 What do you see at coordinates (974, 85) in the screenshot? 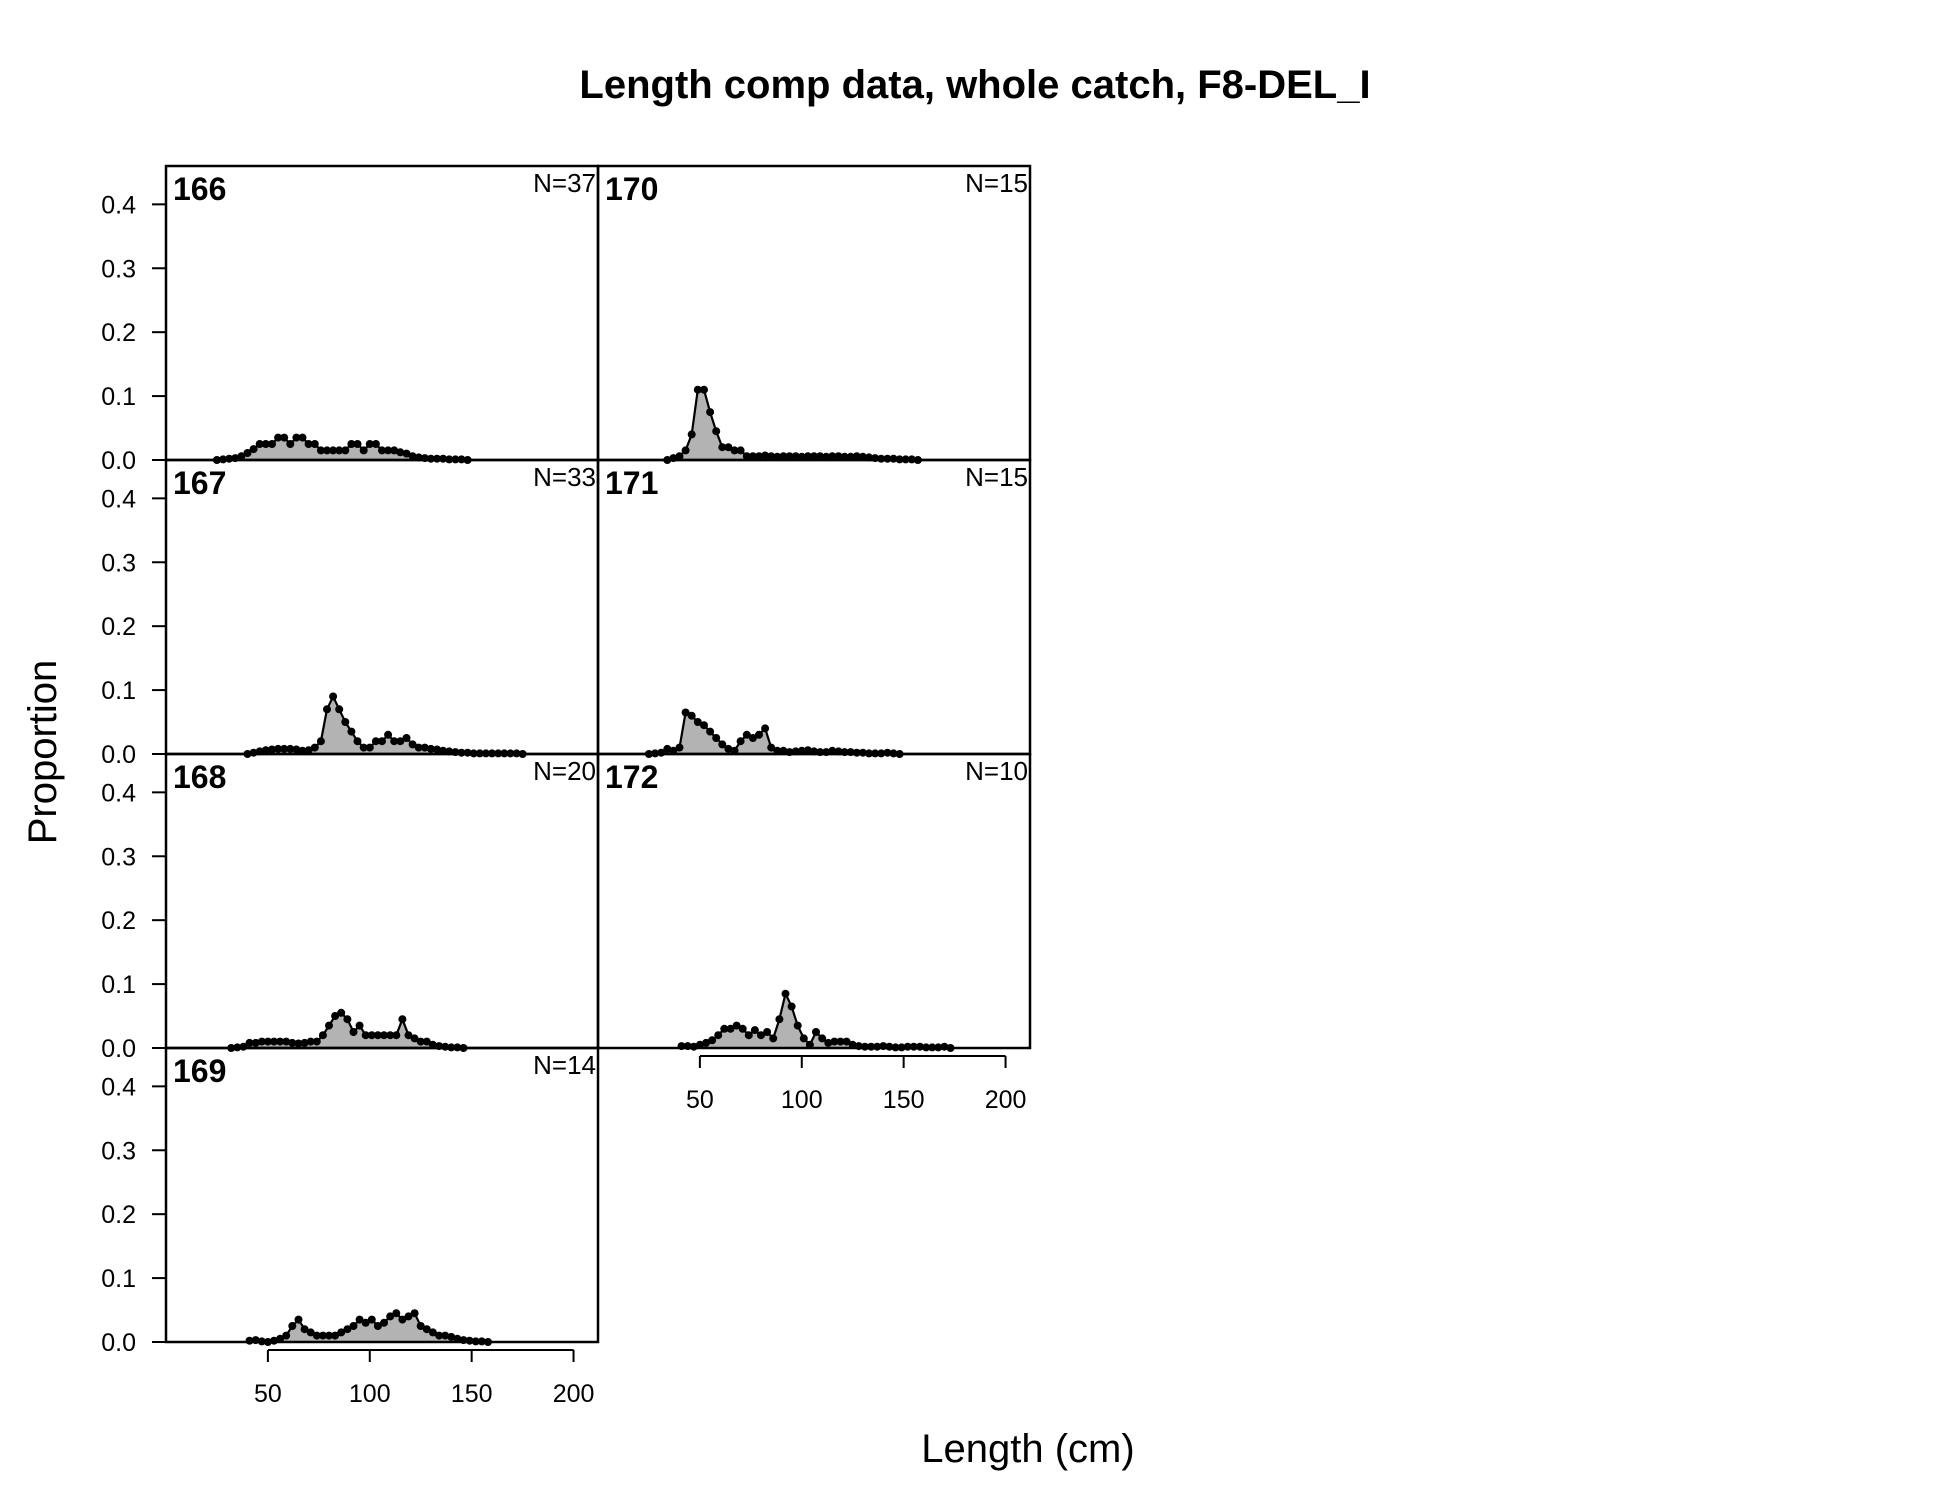
I see `chart-title: Length comp data, whole catch, F8-DEL_I` at bounding box center [974, 85].